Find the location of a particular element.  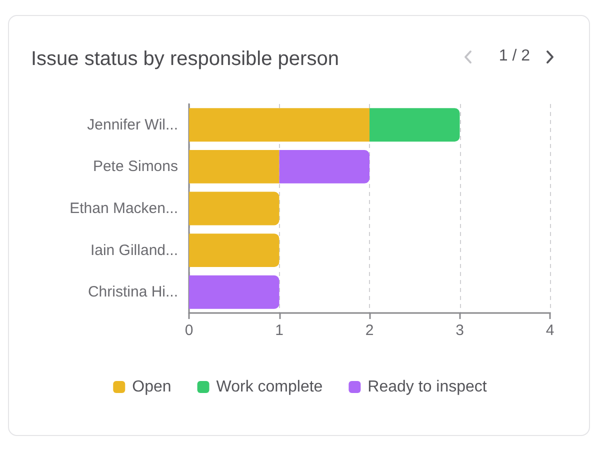

x-tick-label: 2 is located at coordinates (369, 330).